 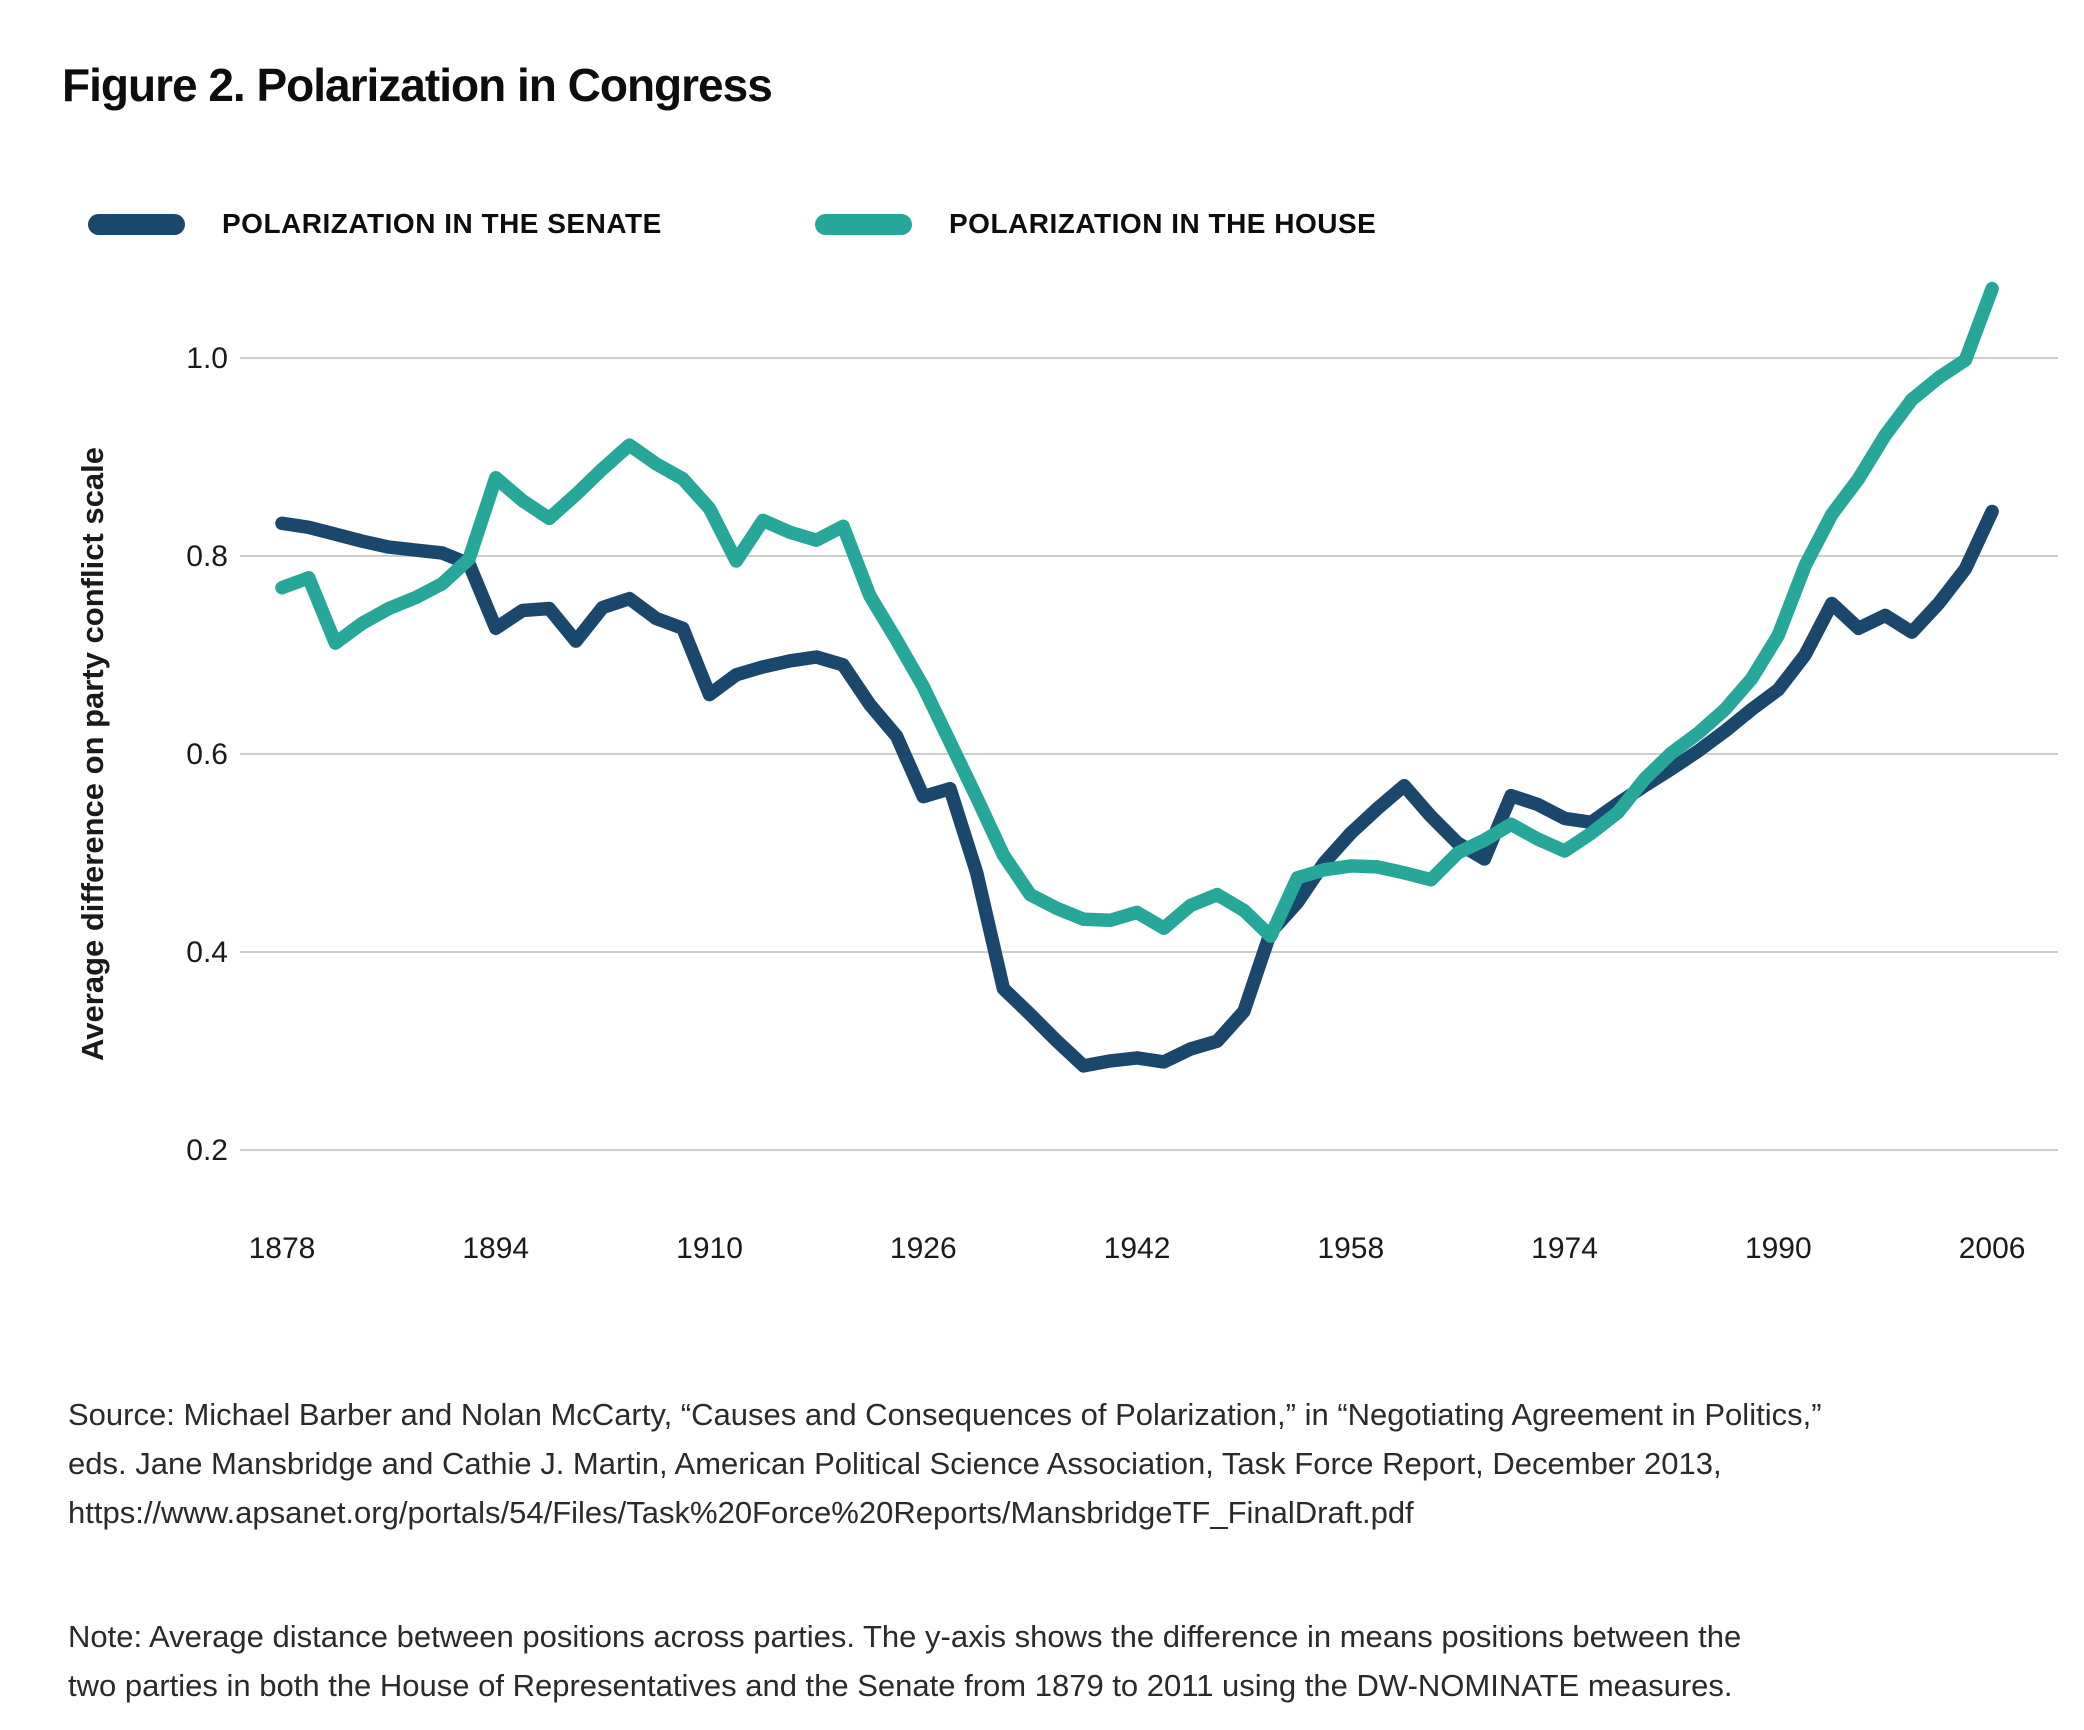 What do you see at coordinates (863, 224) in the screenshot?
I see `house-line-swatch` at bounding box center [863, 224].